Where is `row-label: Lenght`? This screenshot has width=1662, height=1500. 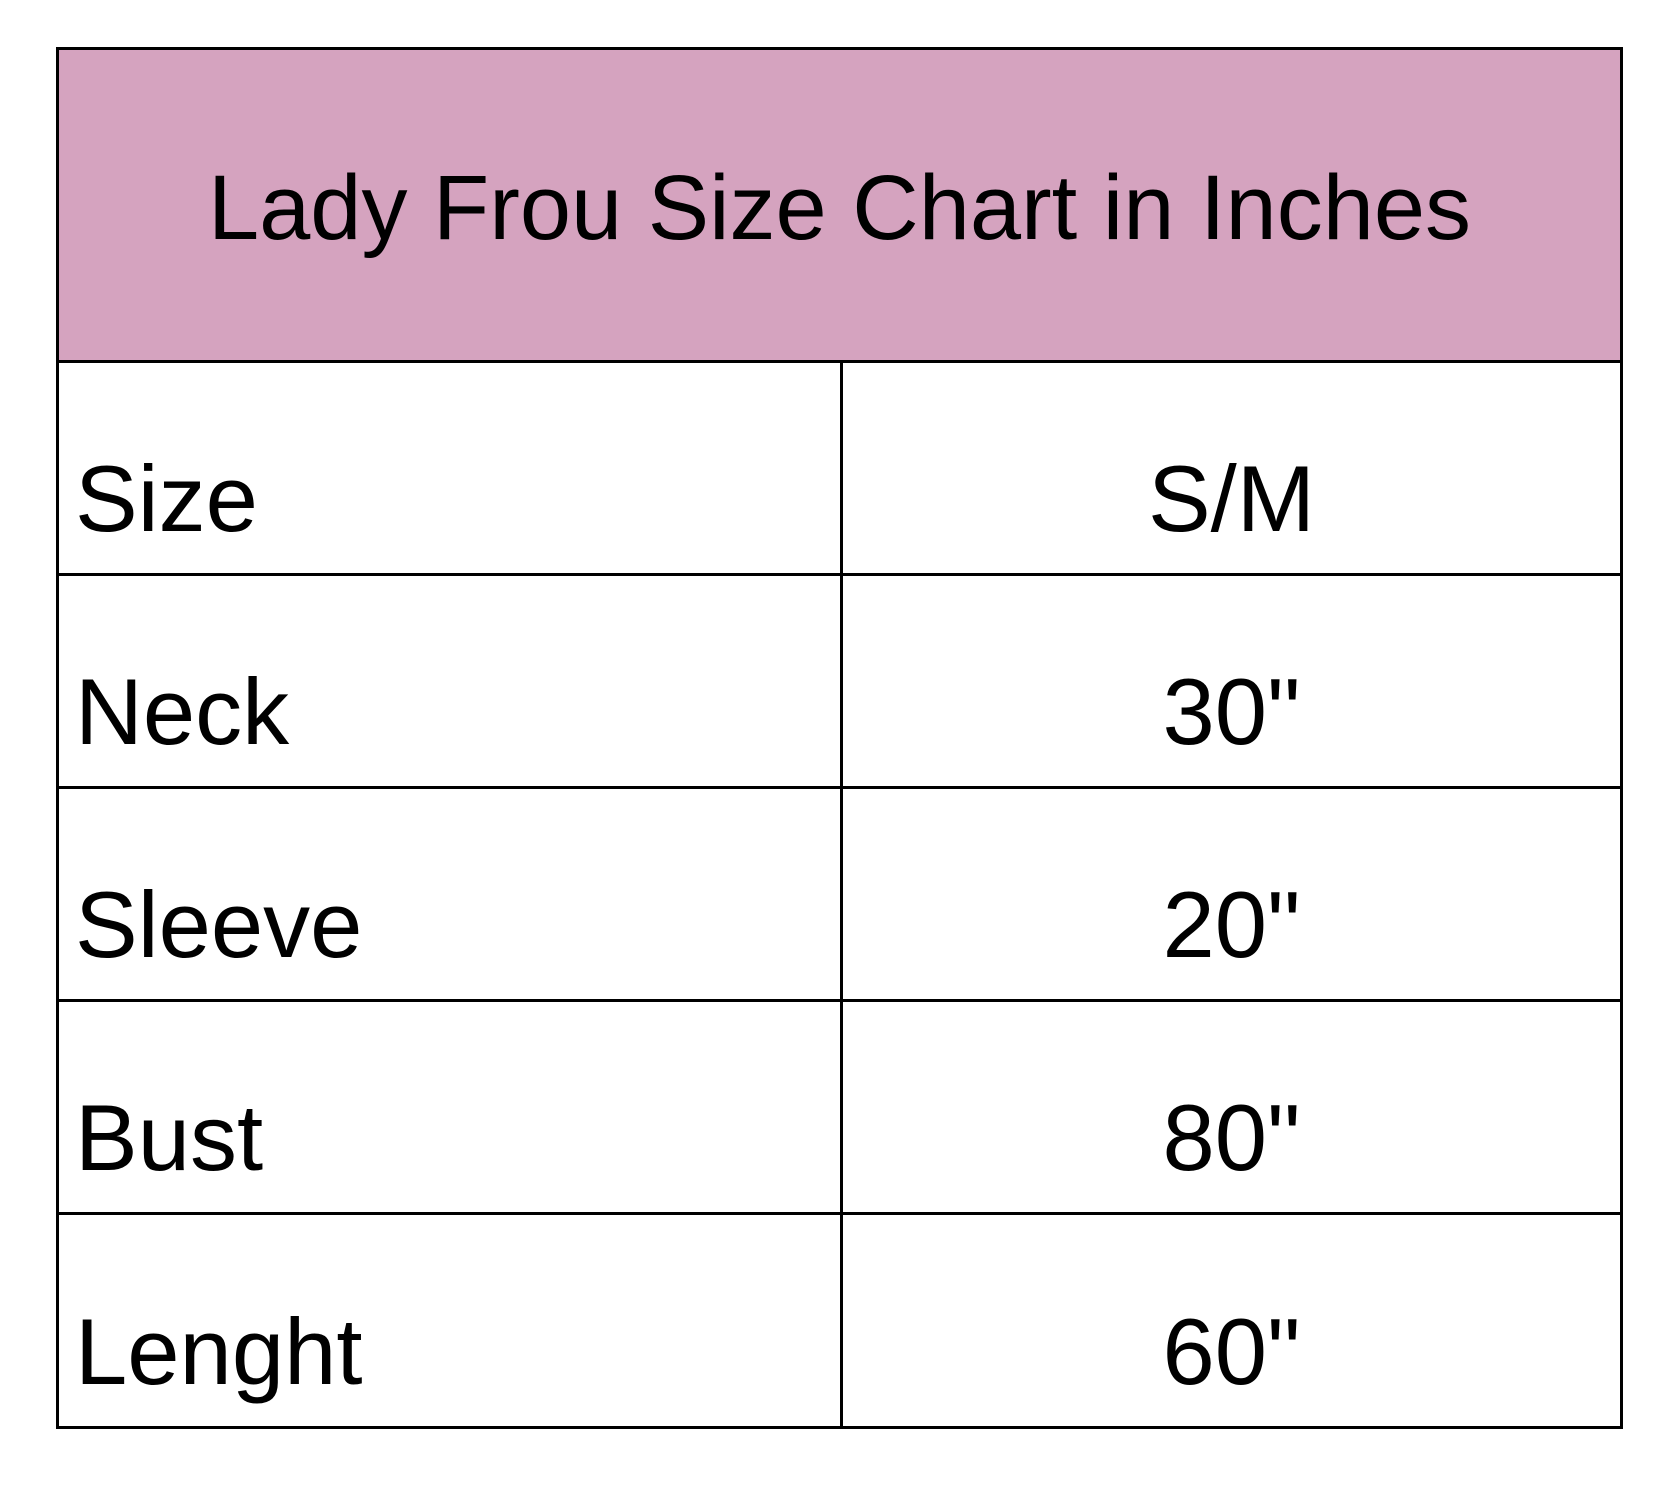 row-label: Lenght is located at coordinates (451, 1320).